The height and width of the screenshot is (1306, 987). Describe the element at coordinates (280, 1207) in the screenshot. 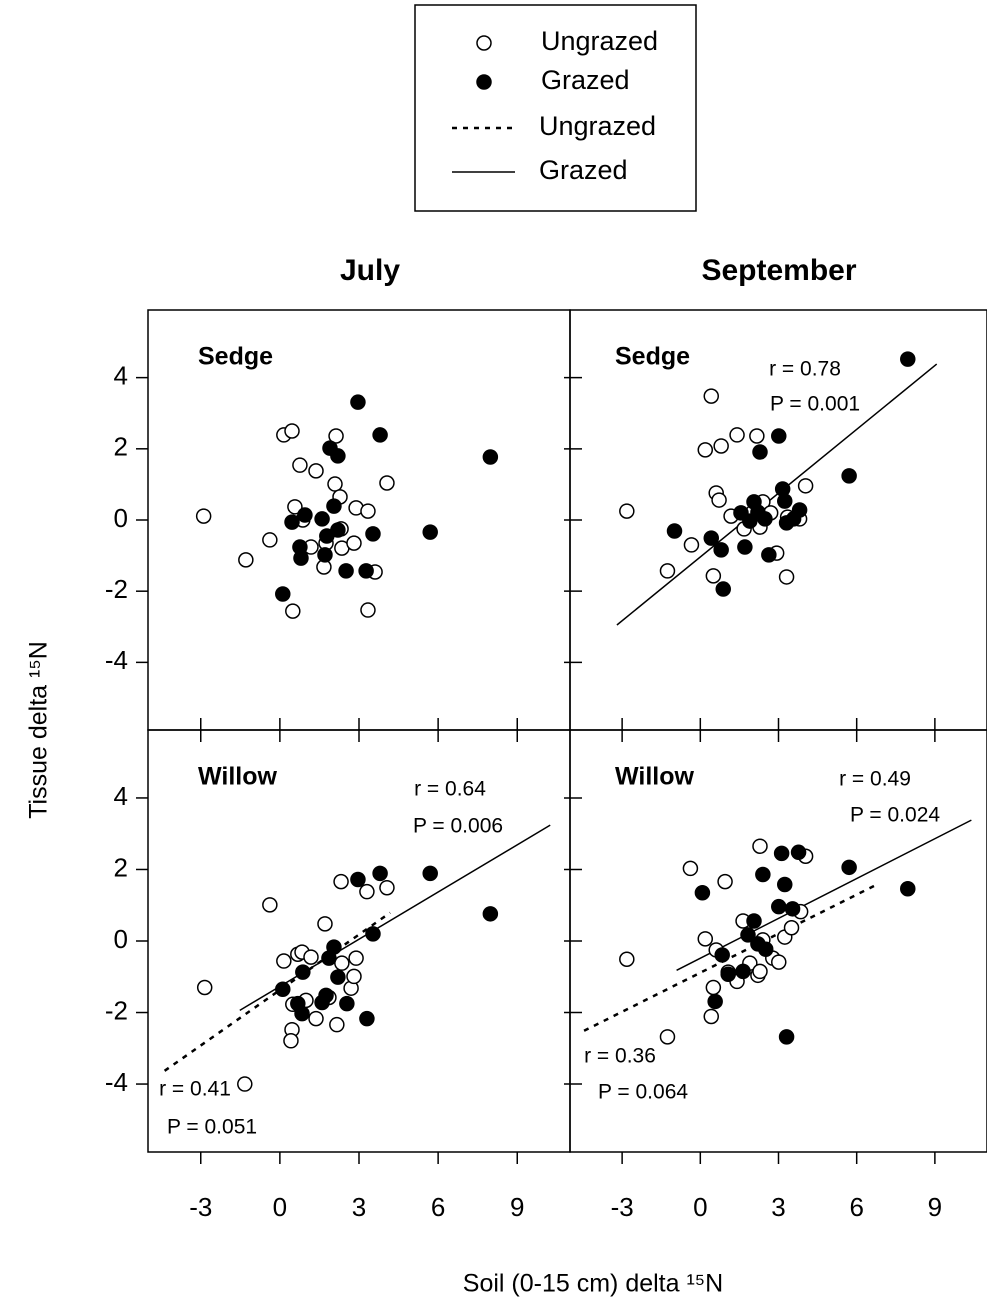

I see `x-tick-label: 0` at that location.